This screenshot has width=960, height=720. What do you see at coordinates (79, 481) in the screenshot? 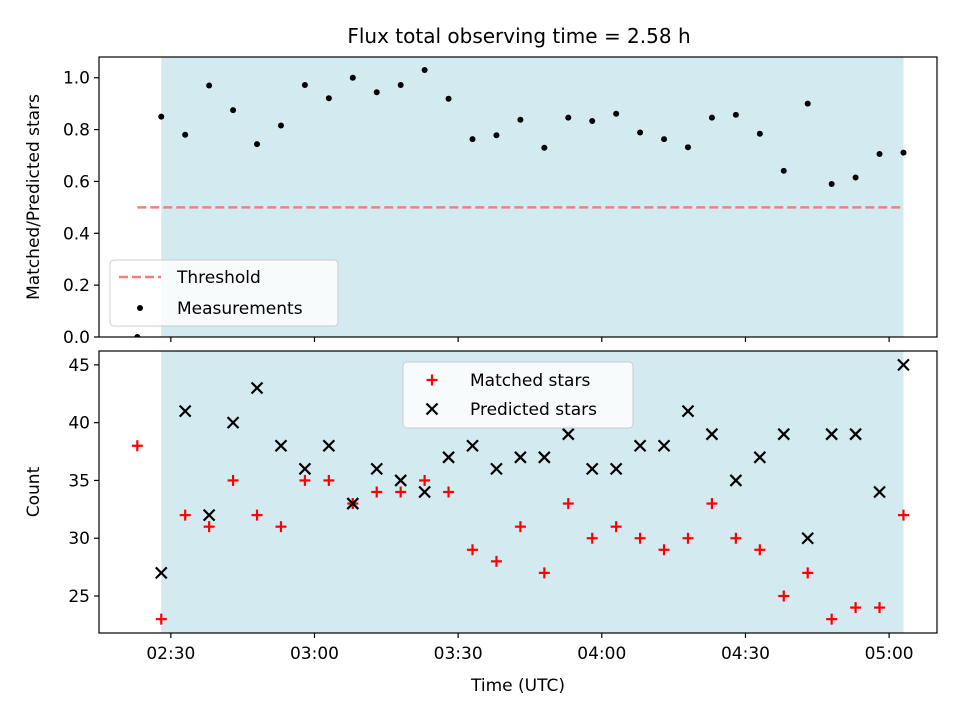
I see `y-tick-label: 35` at bounding box center [79, 481].